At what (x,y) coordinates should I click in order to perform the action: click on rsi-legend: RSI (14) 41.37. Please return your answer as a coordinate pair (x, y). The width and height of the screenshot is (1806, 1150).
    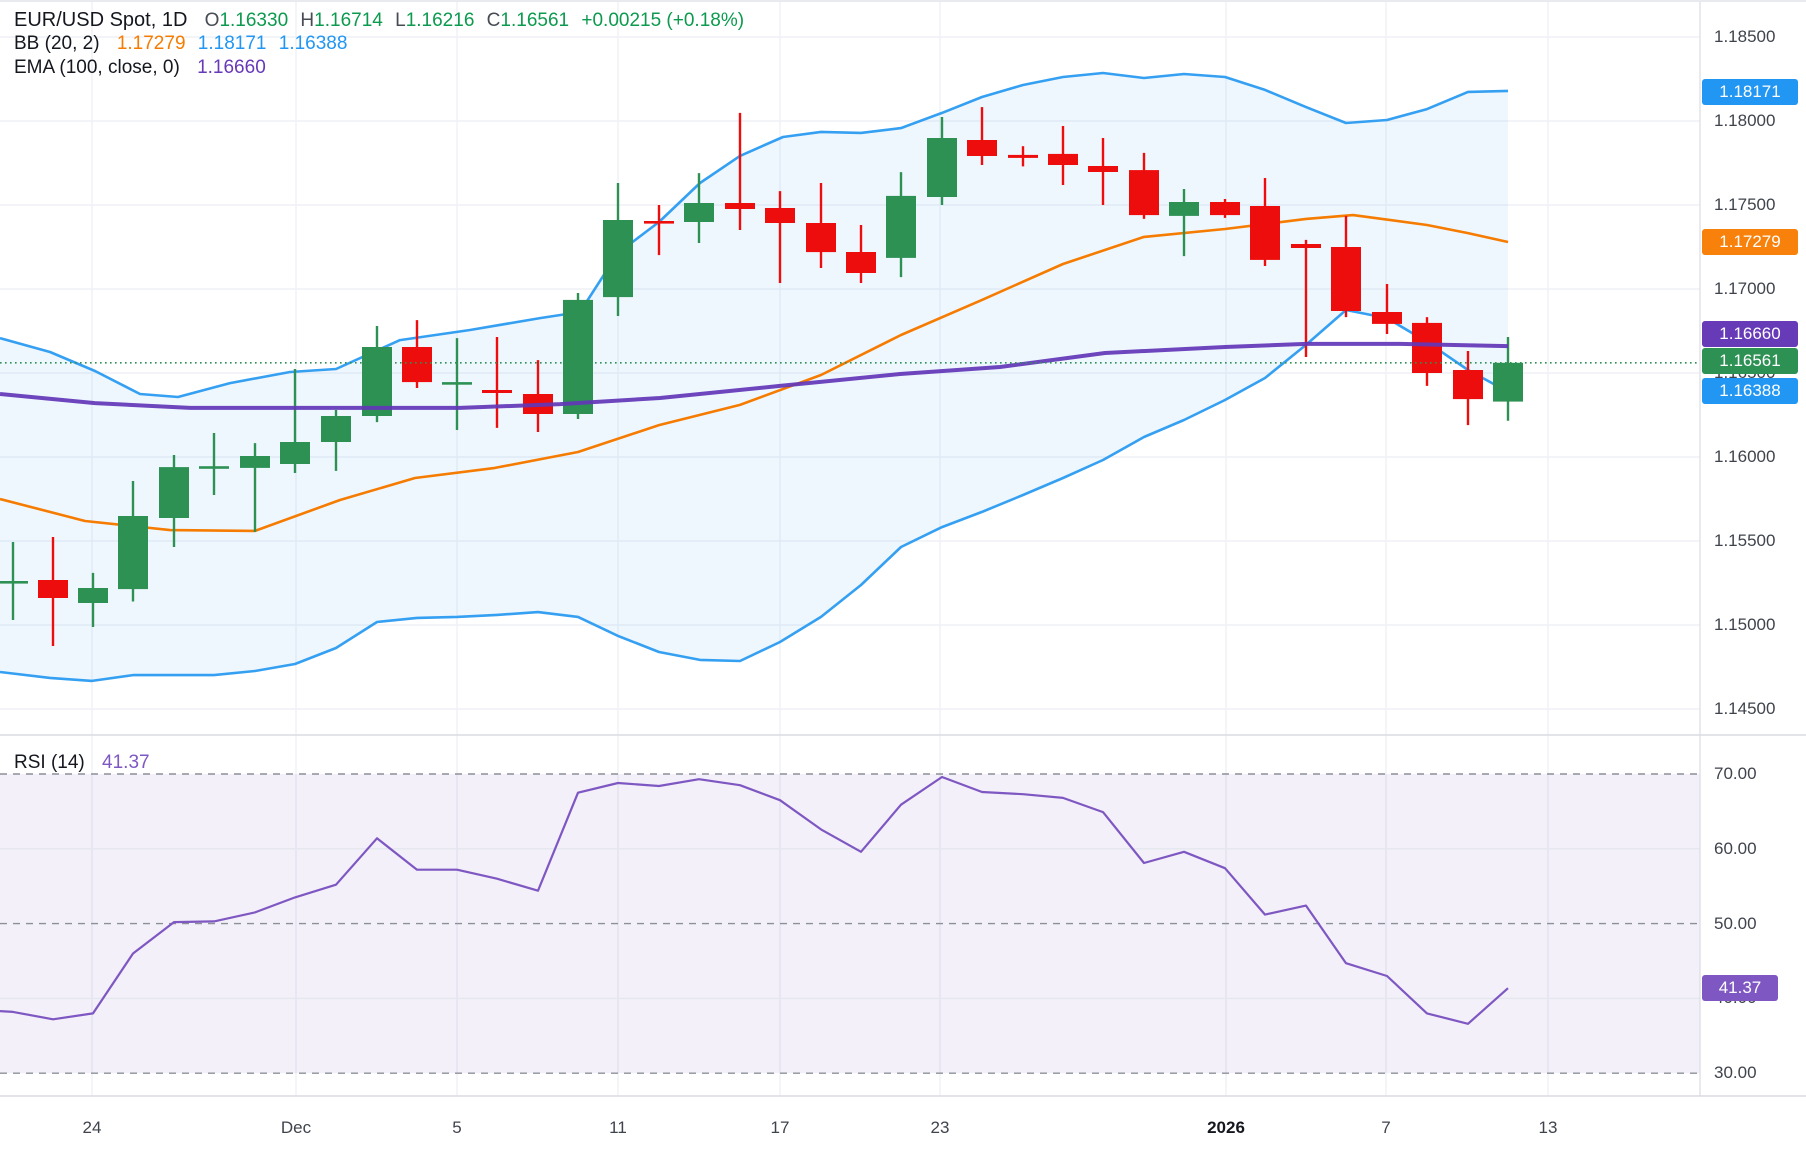
    Looking at the image, I should click on (82, 763).